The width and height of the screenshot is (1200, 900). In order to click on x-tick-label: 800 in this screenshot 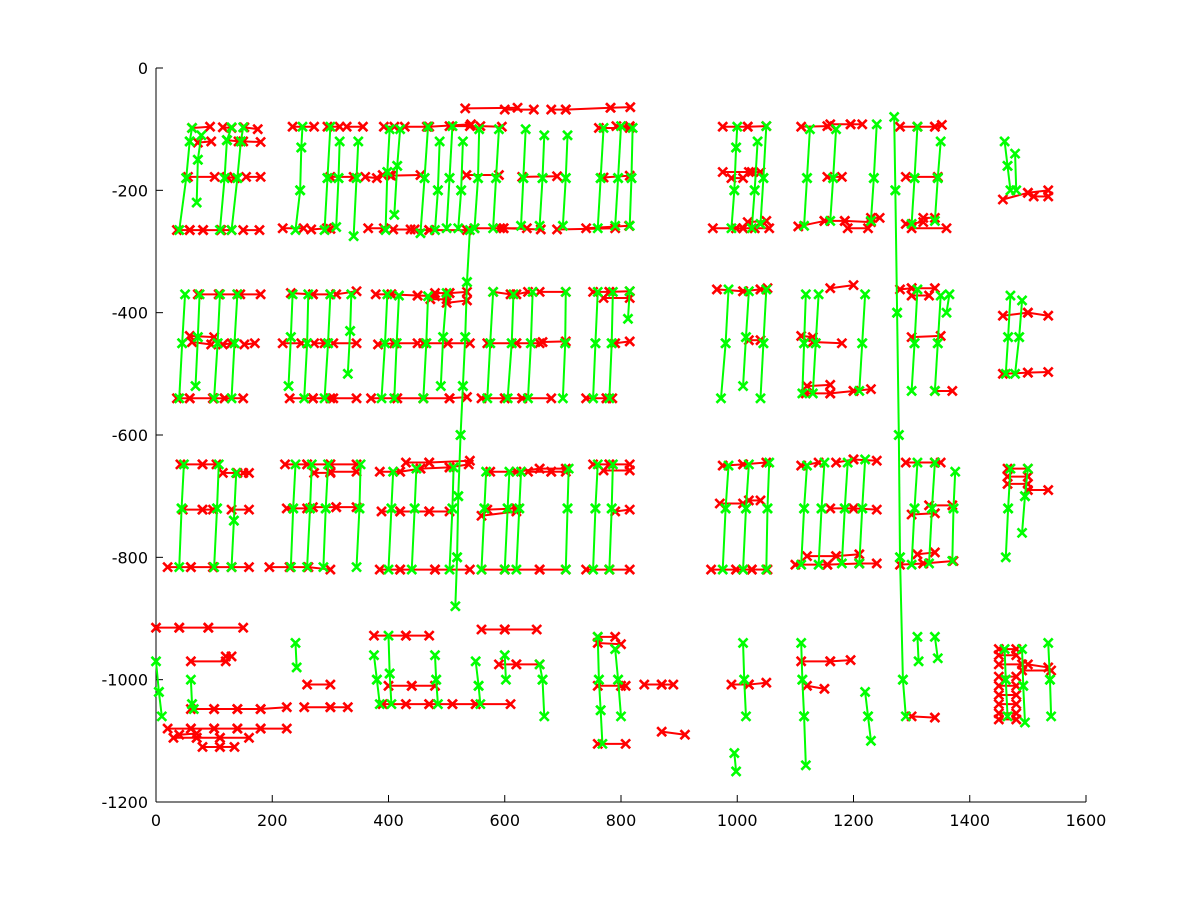, I will do `click(621, 820)`.